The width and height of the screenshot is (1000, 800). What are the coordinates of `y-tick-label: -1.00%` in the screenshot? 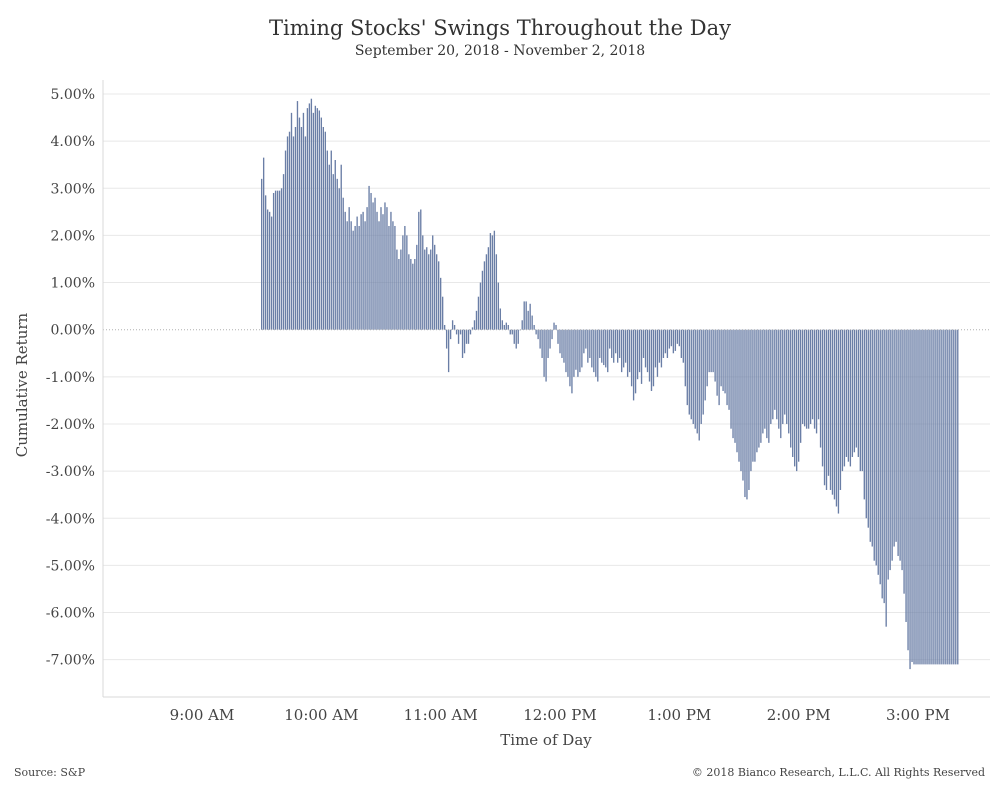 It's located at (70, 378).